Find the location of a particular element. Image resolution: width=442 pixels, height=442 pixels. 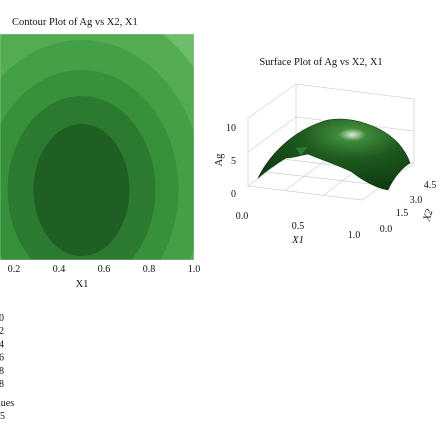

legend-title: lues is located at coordinates (7, 403).